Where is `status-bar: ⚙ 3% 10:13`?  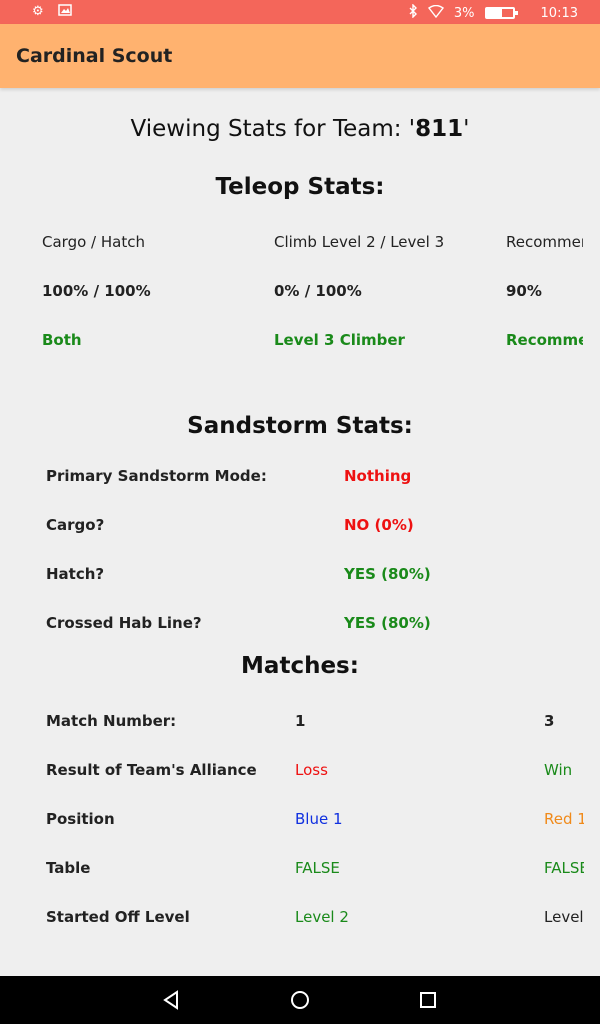 status-bar: ⚙ 3% 10:13 is located at coordinates (300, 12).